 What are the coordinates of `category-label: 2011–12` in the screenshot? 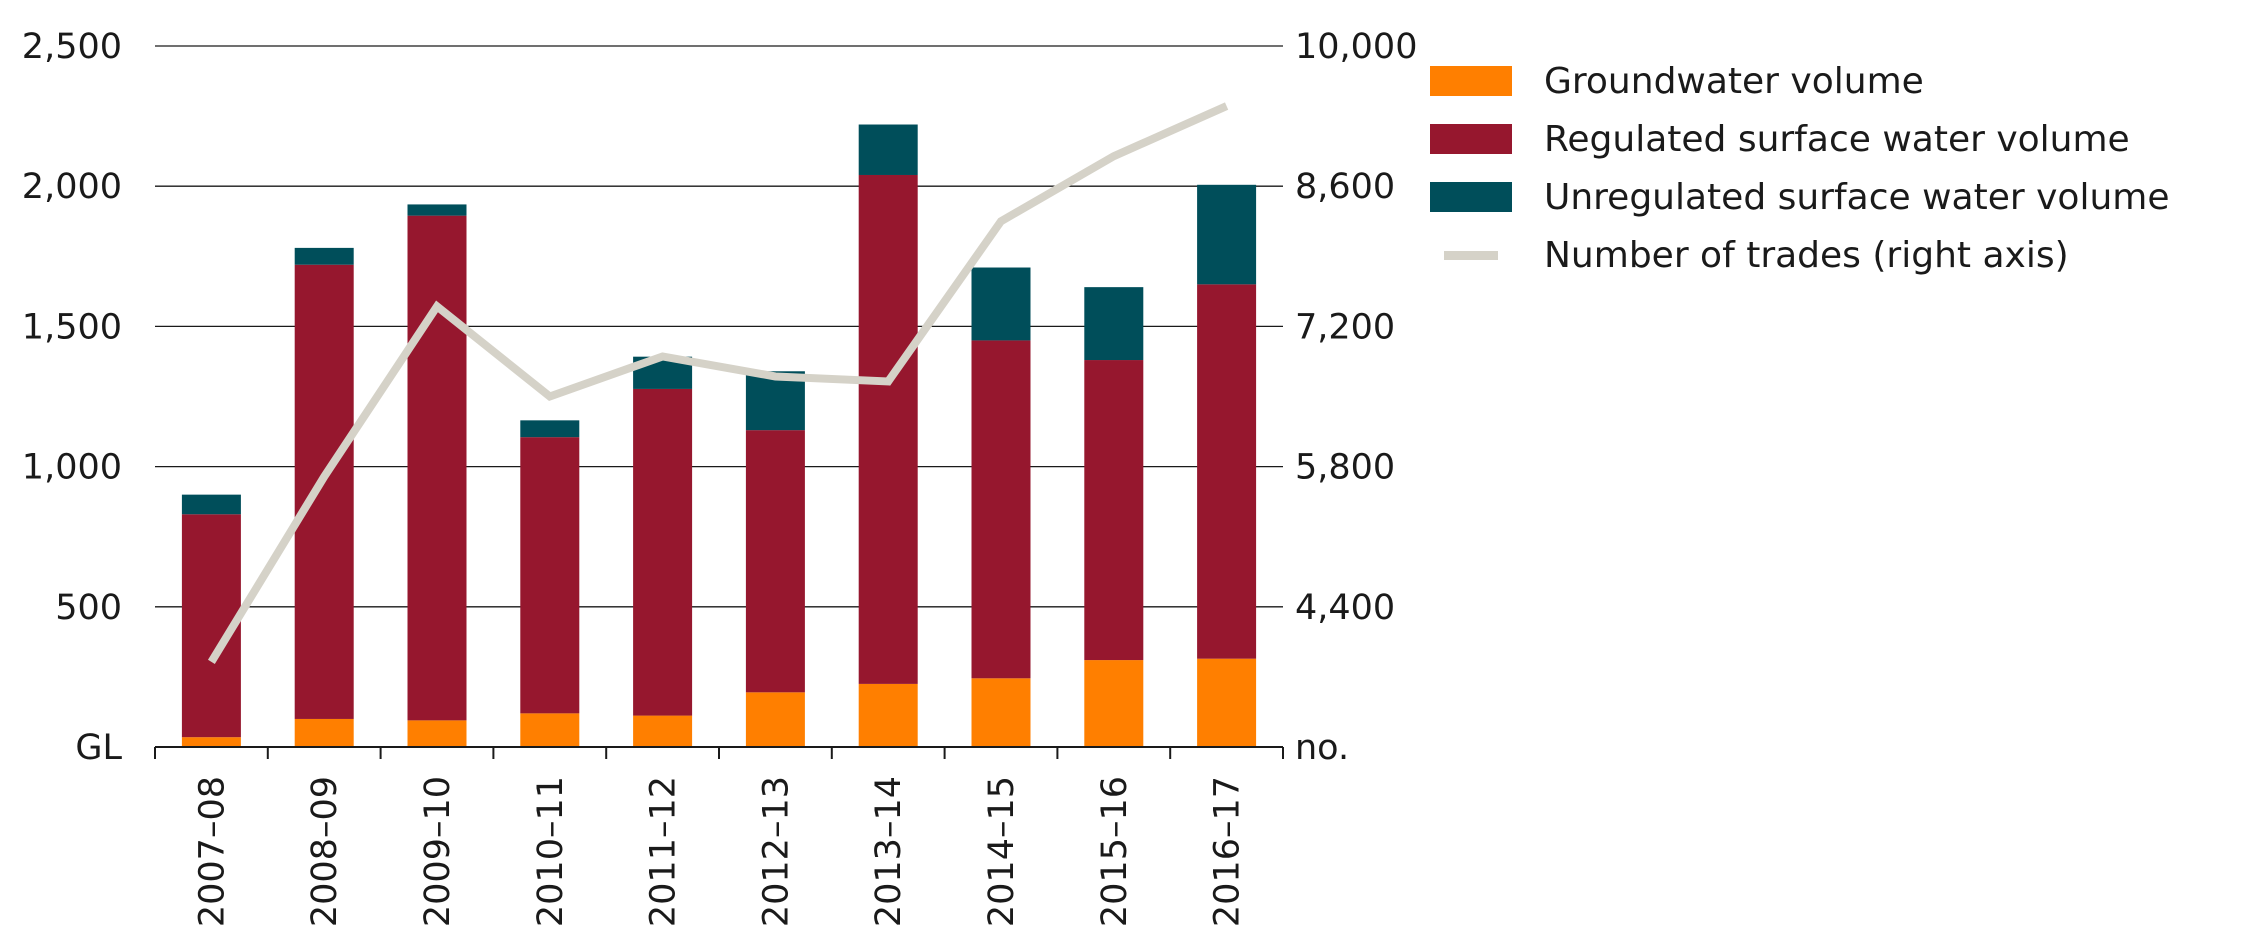 It's located at (664, 851).